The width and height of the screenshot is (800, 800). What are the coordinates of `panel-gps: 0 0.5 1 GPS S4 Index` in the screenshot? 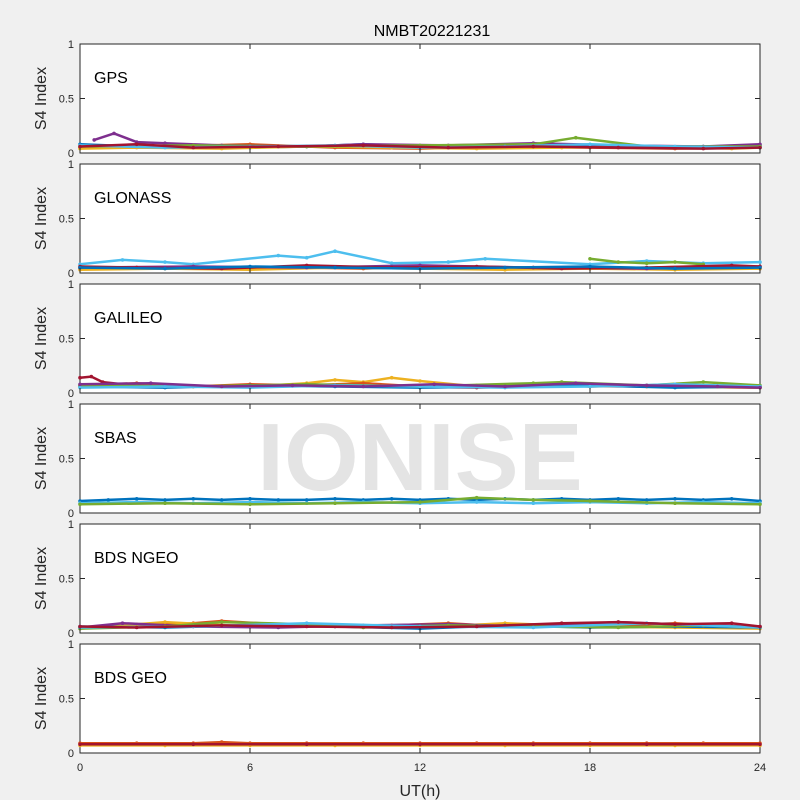 It's located at (397, 99).